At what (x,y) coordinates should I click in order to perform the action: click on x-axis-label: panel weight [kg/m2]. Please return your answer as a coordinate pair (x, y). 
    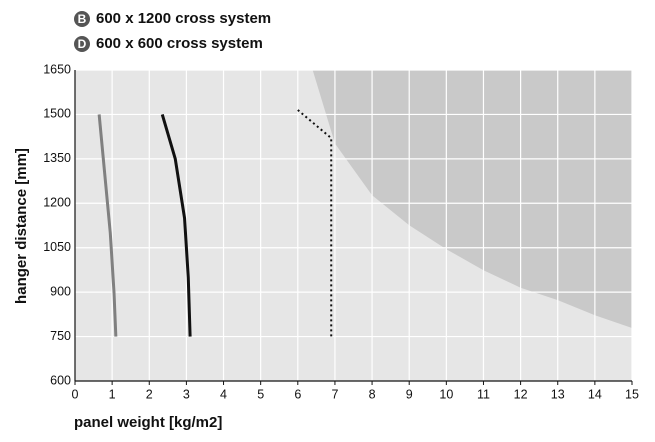
    Looking at the image, I should click on (148, 422).